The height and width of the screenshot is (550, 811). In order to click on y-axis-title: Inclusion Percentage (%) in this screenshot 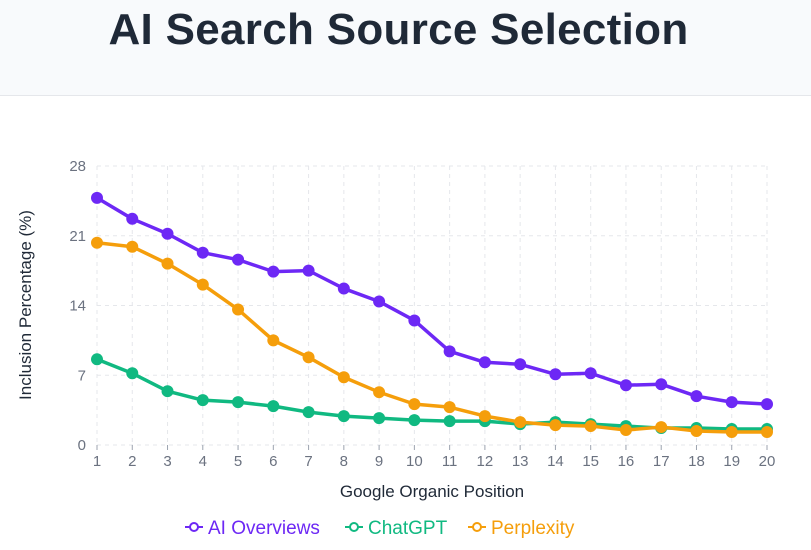, I will do `click(25, 305)`.